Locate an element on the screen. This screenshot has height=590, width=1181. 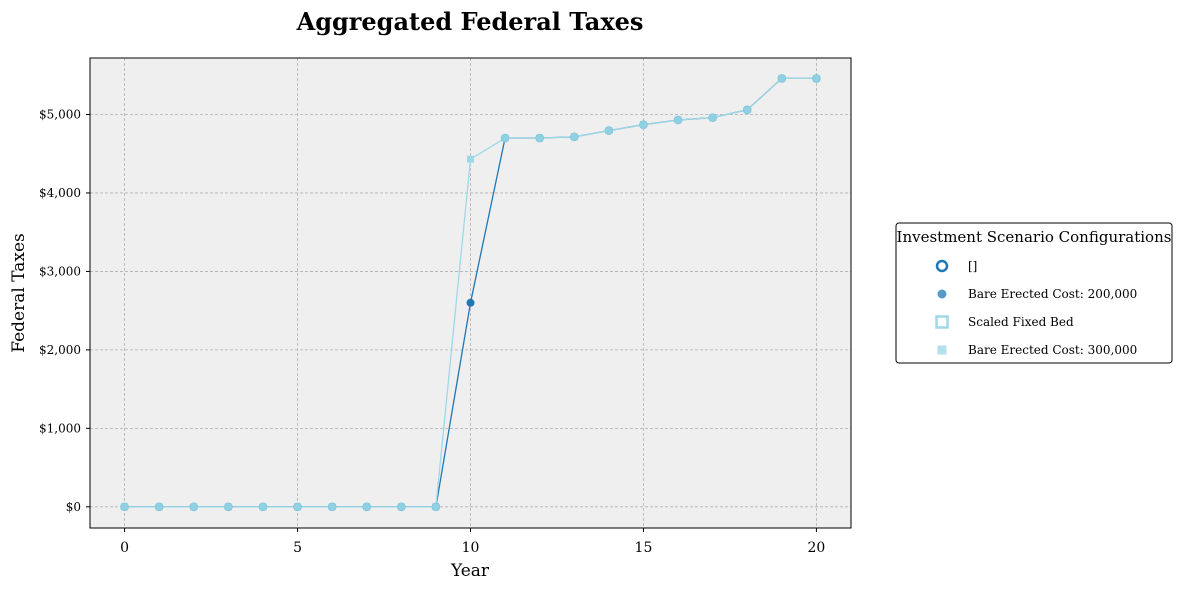
legend-label: Bare Erected Cost: 200,000 is located at coordinates (1052, 294).